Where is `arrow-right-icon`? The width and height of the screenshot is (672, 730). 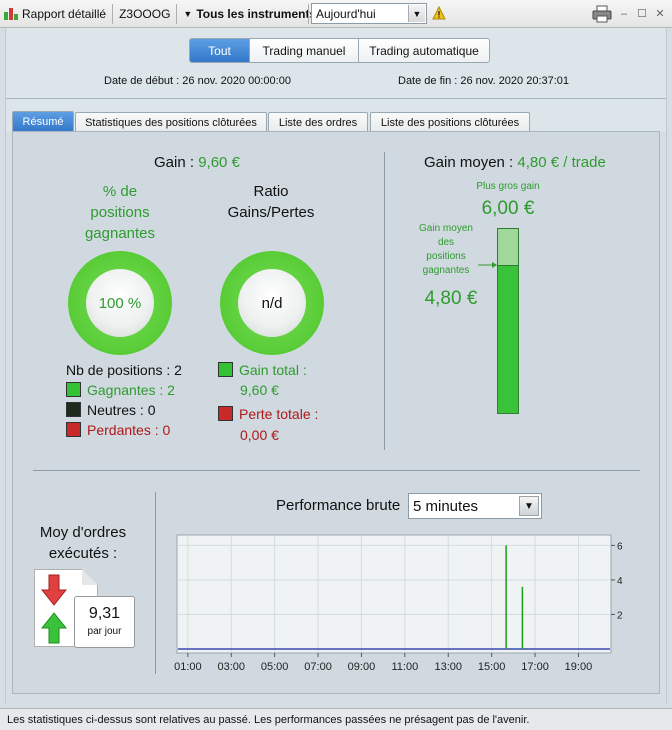
arrow-right-icon is located at coordinates (487, 265).